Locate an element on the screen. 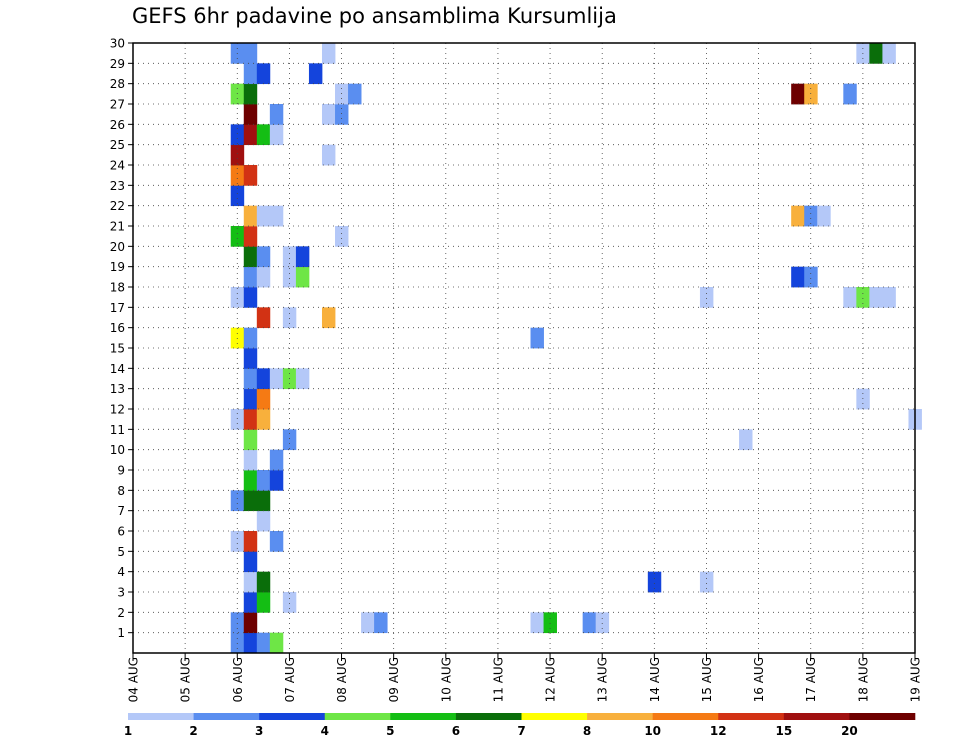 The image size is (960, 742). colorbar-label: 5 is located at coordinates (390, 731).